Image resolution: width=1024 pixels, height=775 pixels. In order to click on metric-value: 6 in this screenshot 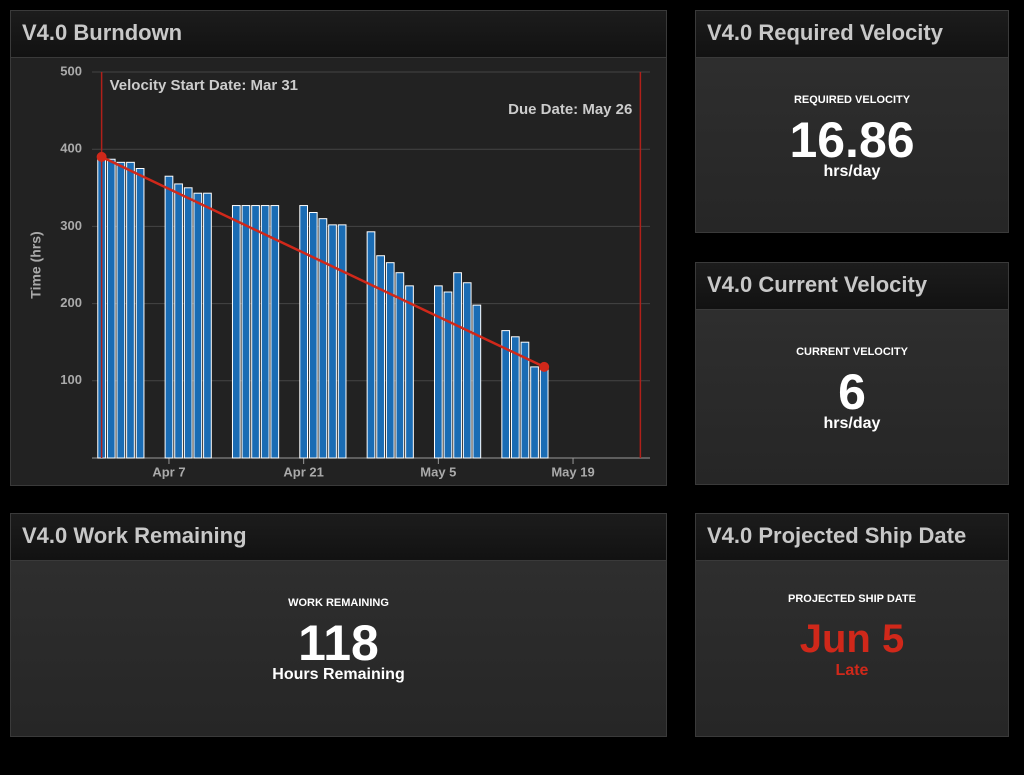, I will do `click(852, 392)`.